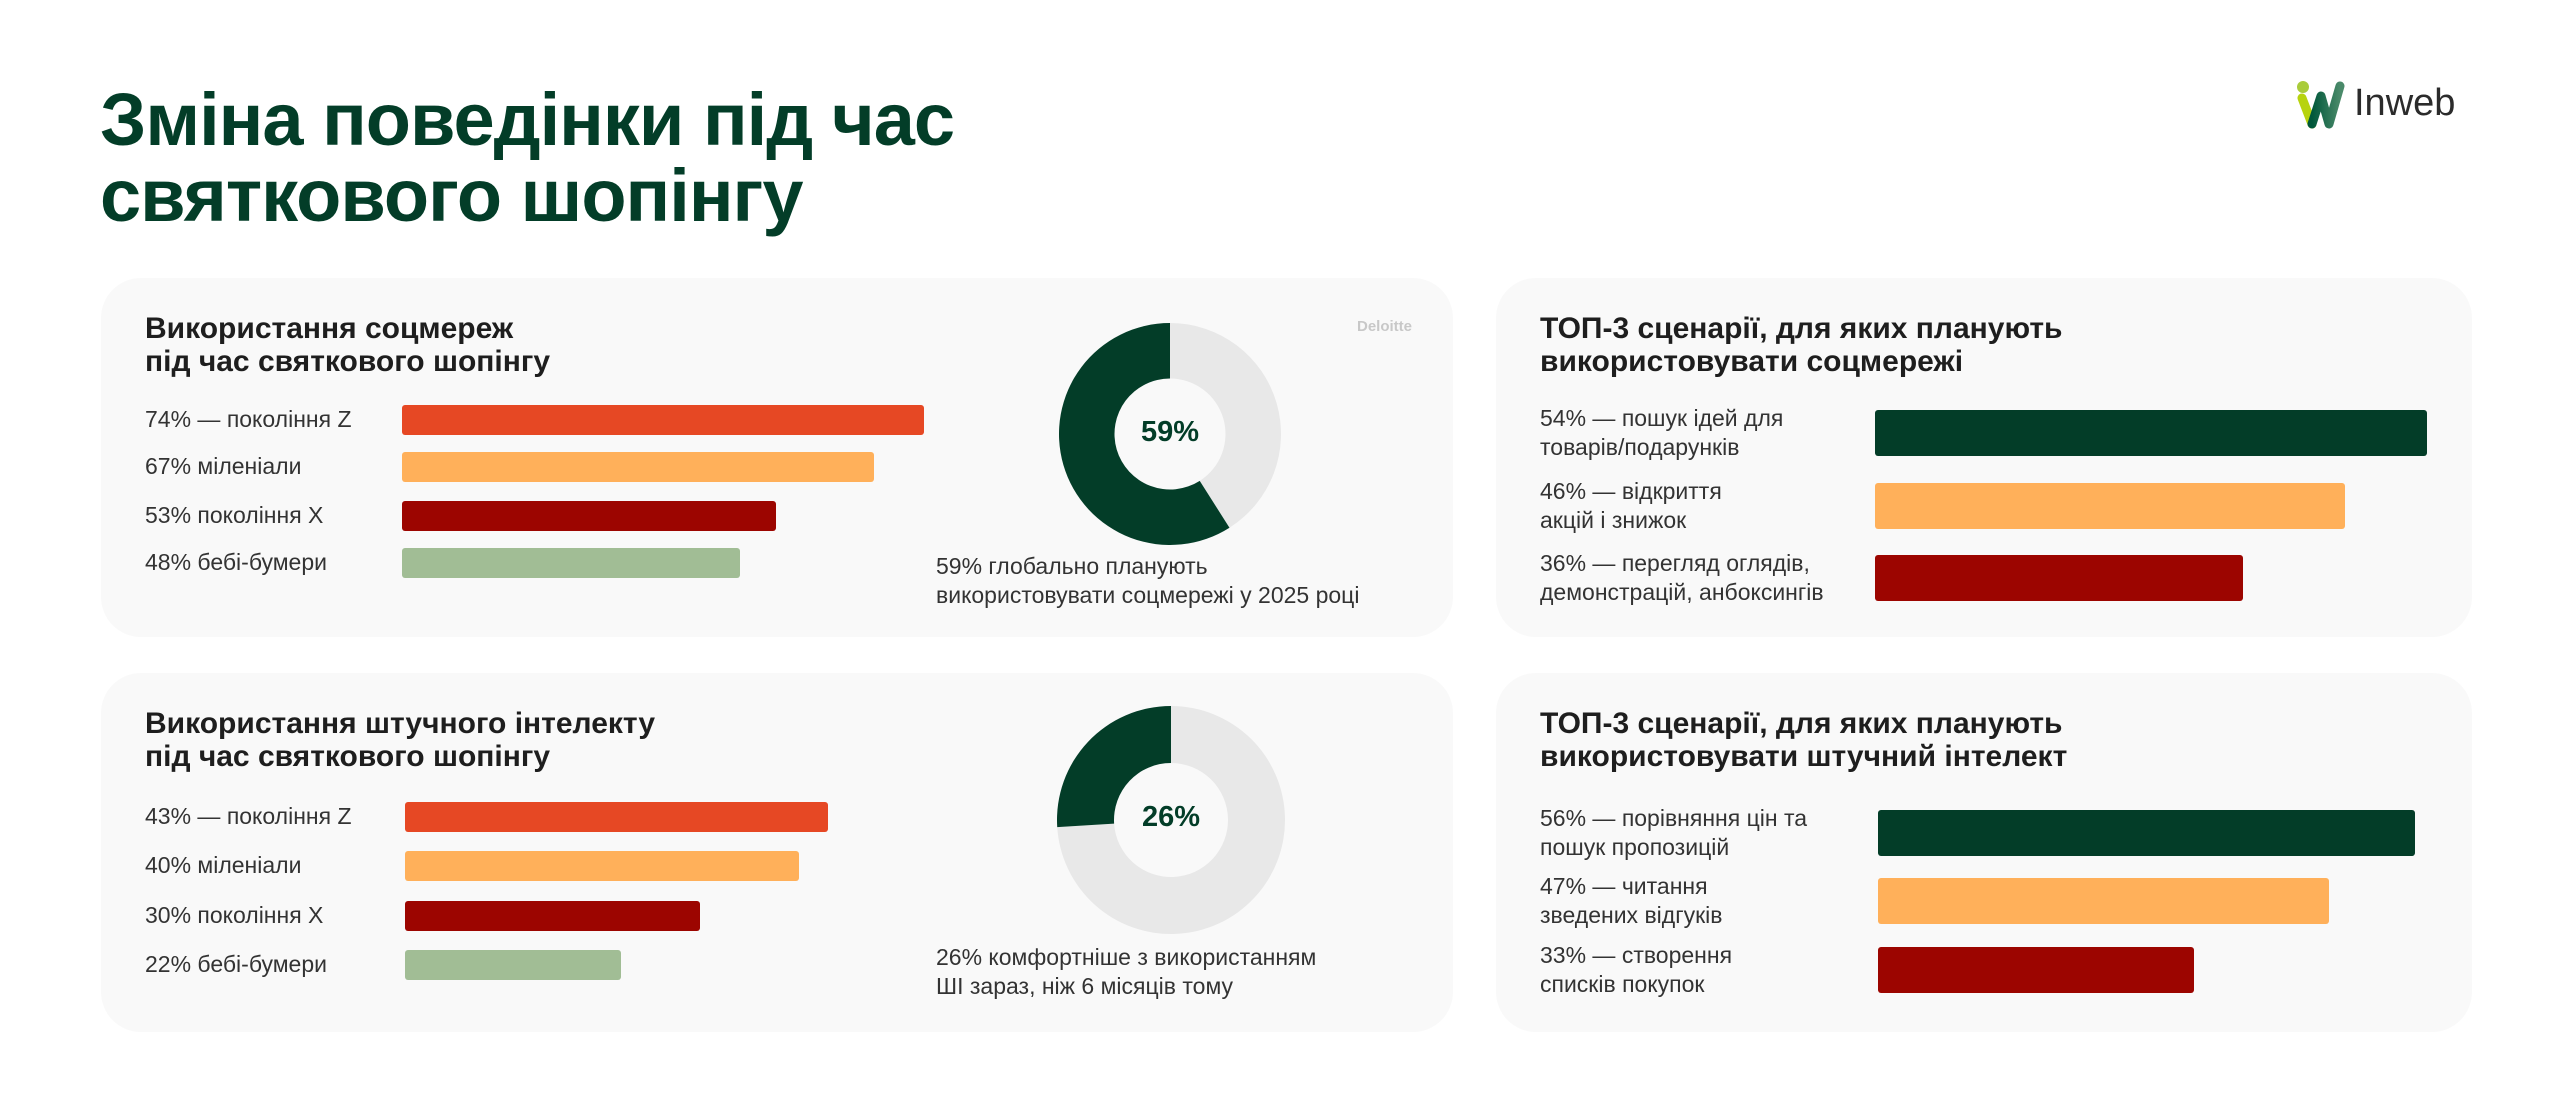 The image size is (2560, 1117). Describe the element at coordinates (1662, 418) in the screenshot. I see `bar-label-line: 54% — пошук ідей для` at that location.